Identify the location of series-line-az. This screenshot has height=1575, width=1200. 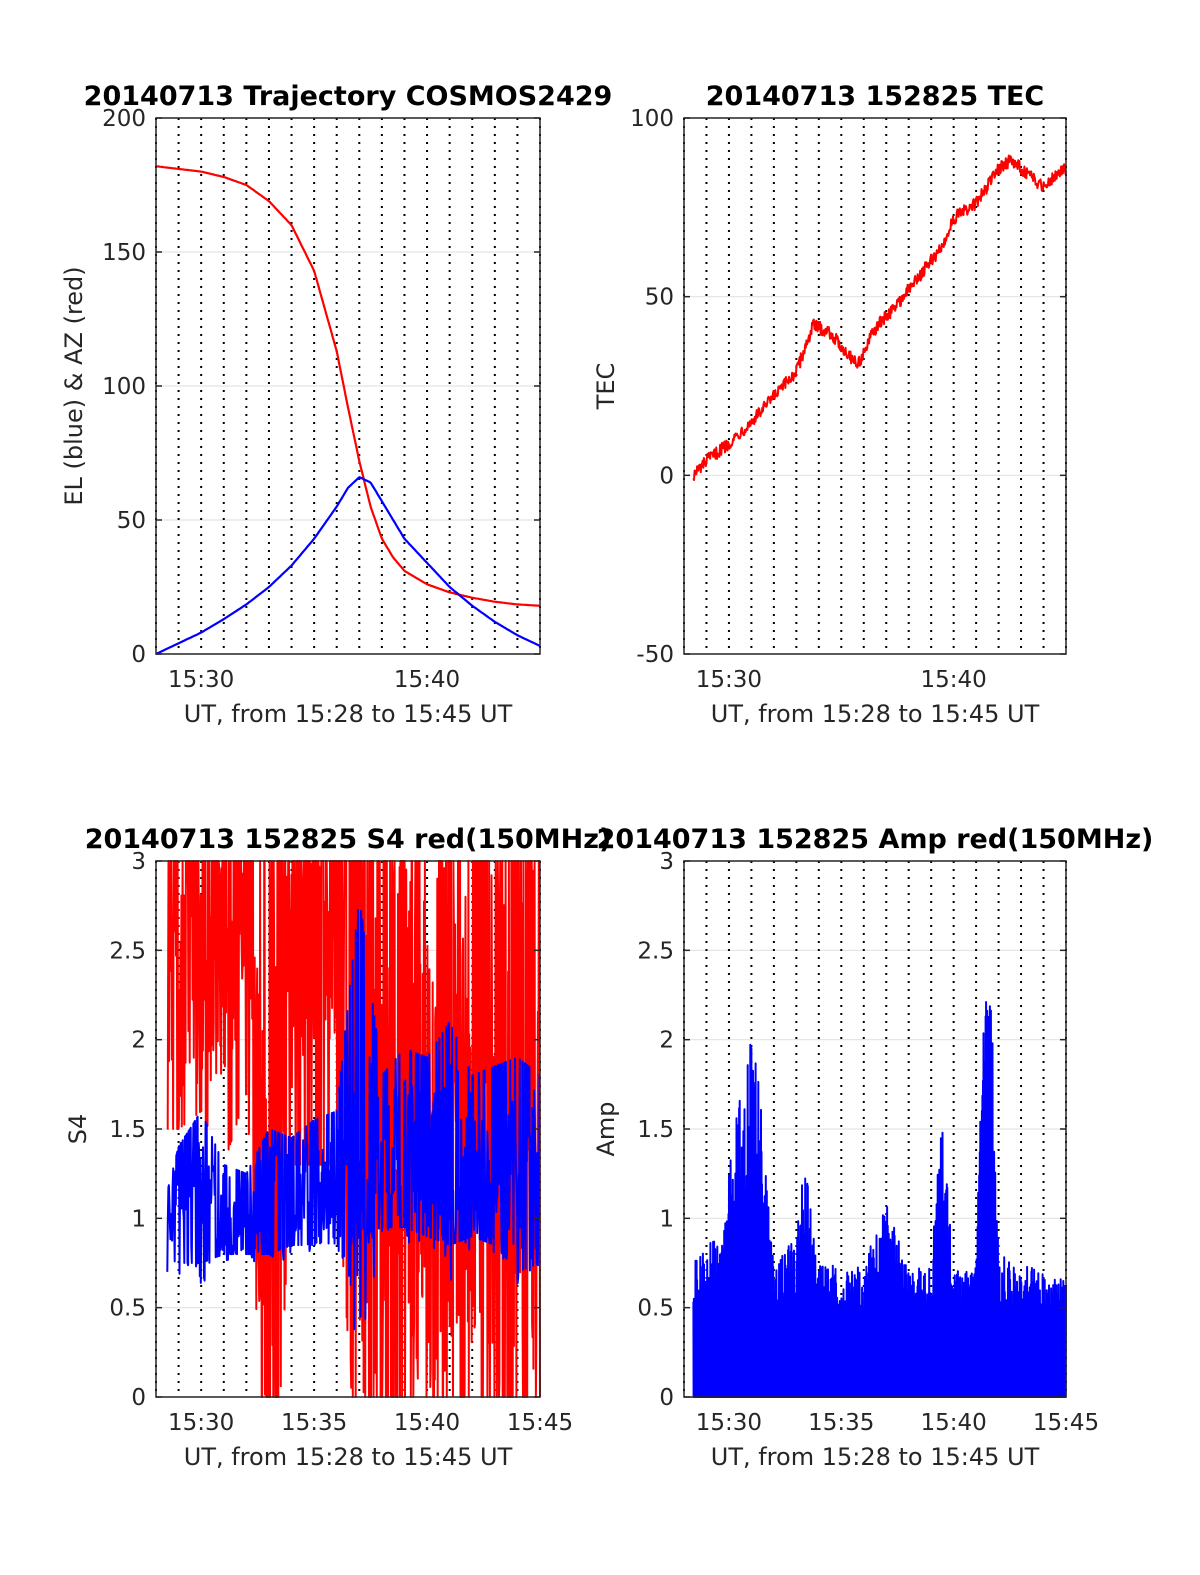
(348, 386).